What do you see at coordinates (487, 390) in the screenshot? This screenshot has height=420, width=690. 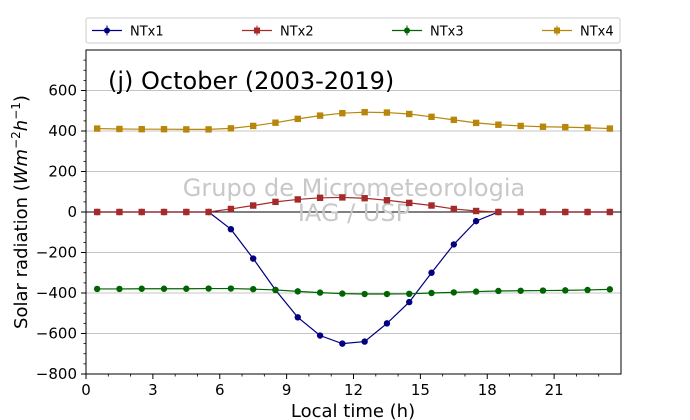 I see `x-tick-label-6: 18` at bounding box center [487, 390].